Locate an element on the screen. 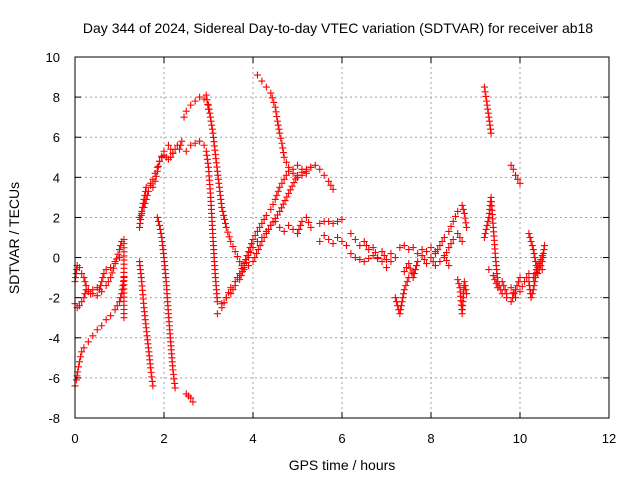 This screenshot has width=640, height=480. y-axis-label: SDTVAR / TECUs is located at coordinates (14, 238).